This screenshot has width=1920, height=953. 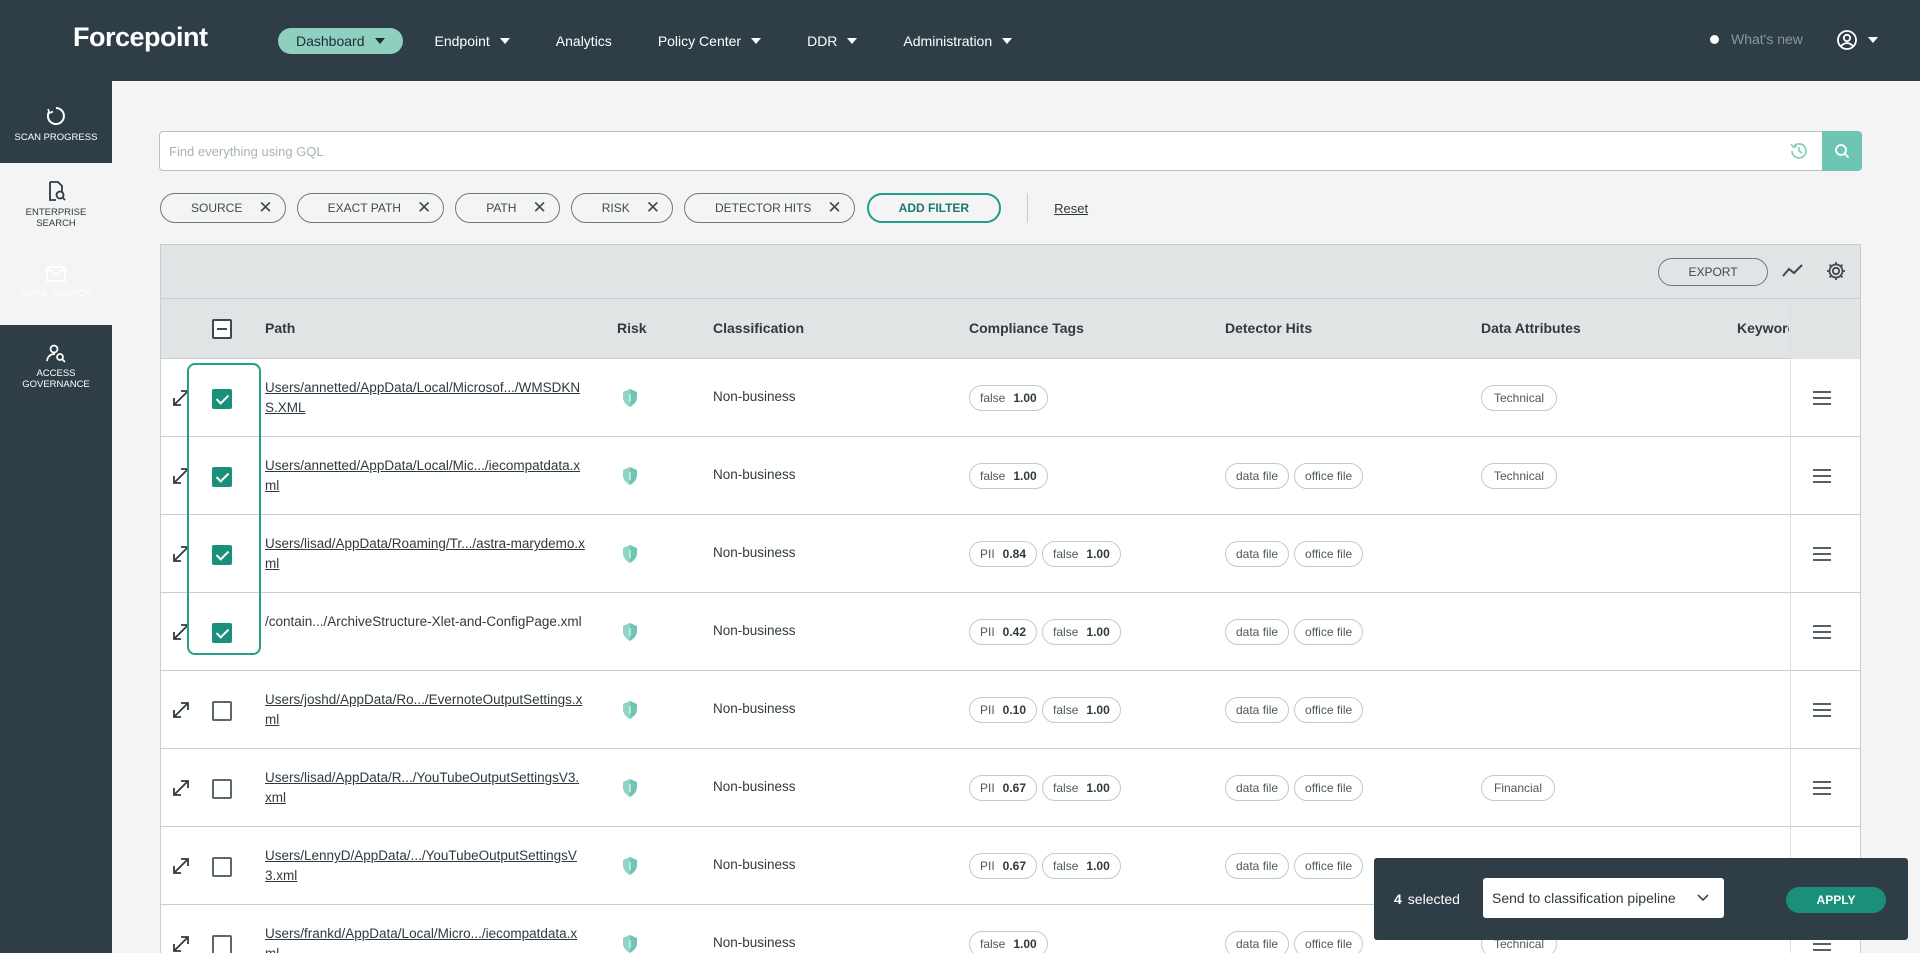 I want to click on nav-item-dashboard: Dashboard, so click(x=340, y=41).